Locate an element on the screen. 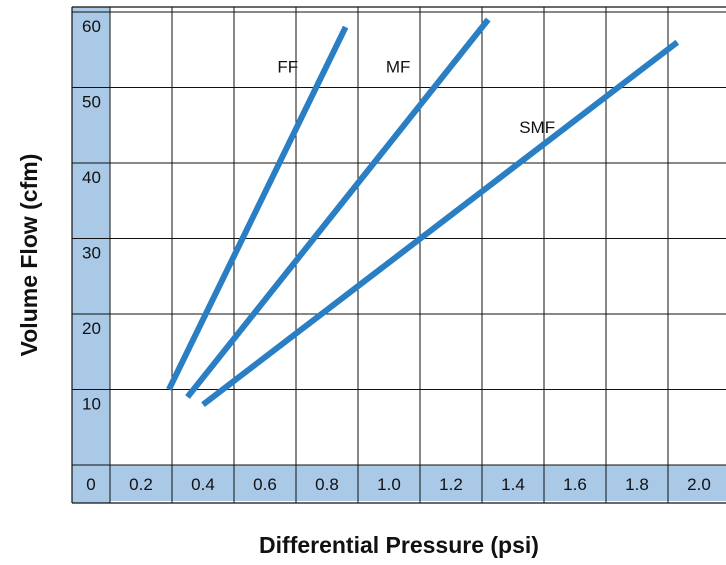 The width and height of the screenshot is (726, 565). x-tick-label: 1.4 is located at coordinates (513, 484).